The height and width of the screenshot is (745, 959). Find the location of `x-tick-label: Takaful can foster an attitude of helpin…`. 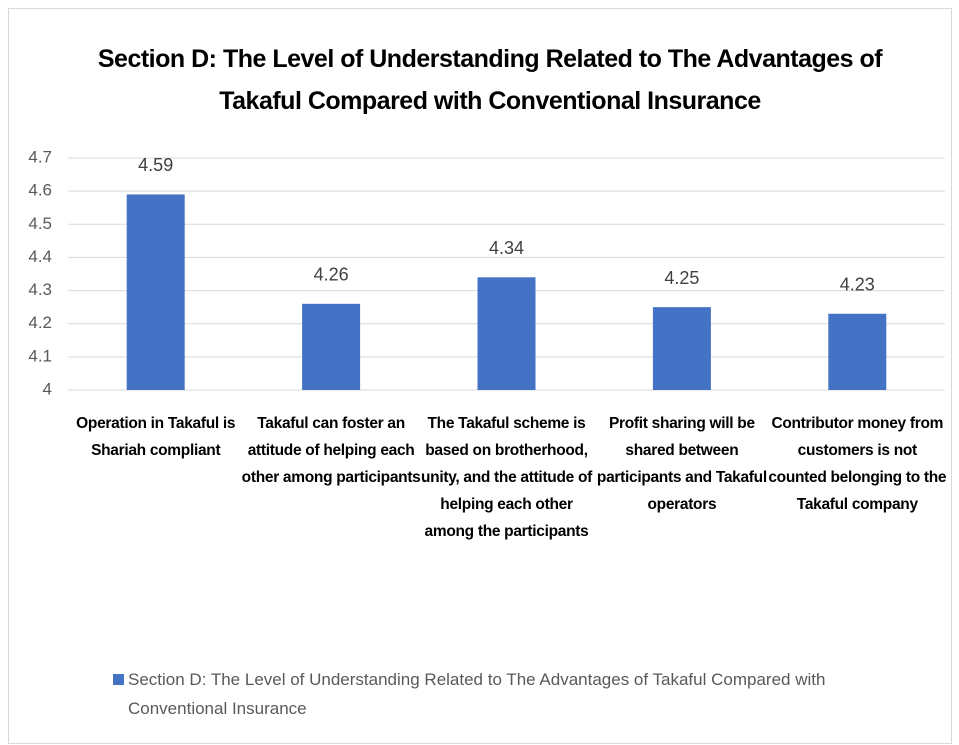

x-tick-label: Takaful can foster an attitude of helpin… is located at coordinates (331, 450).